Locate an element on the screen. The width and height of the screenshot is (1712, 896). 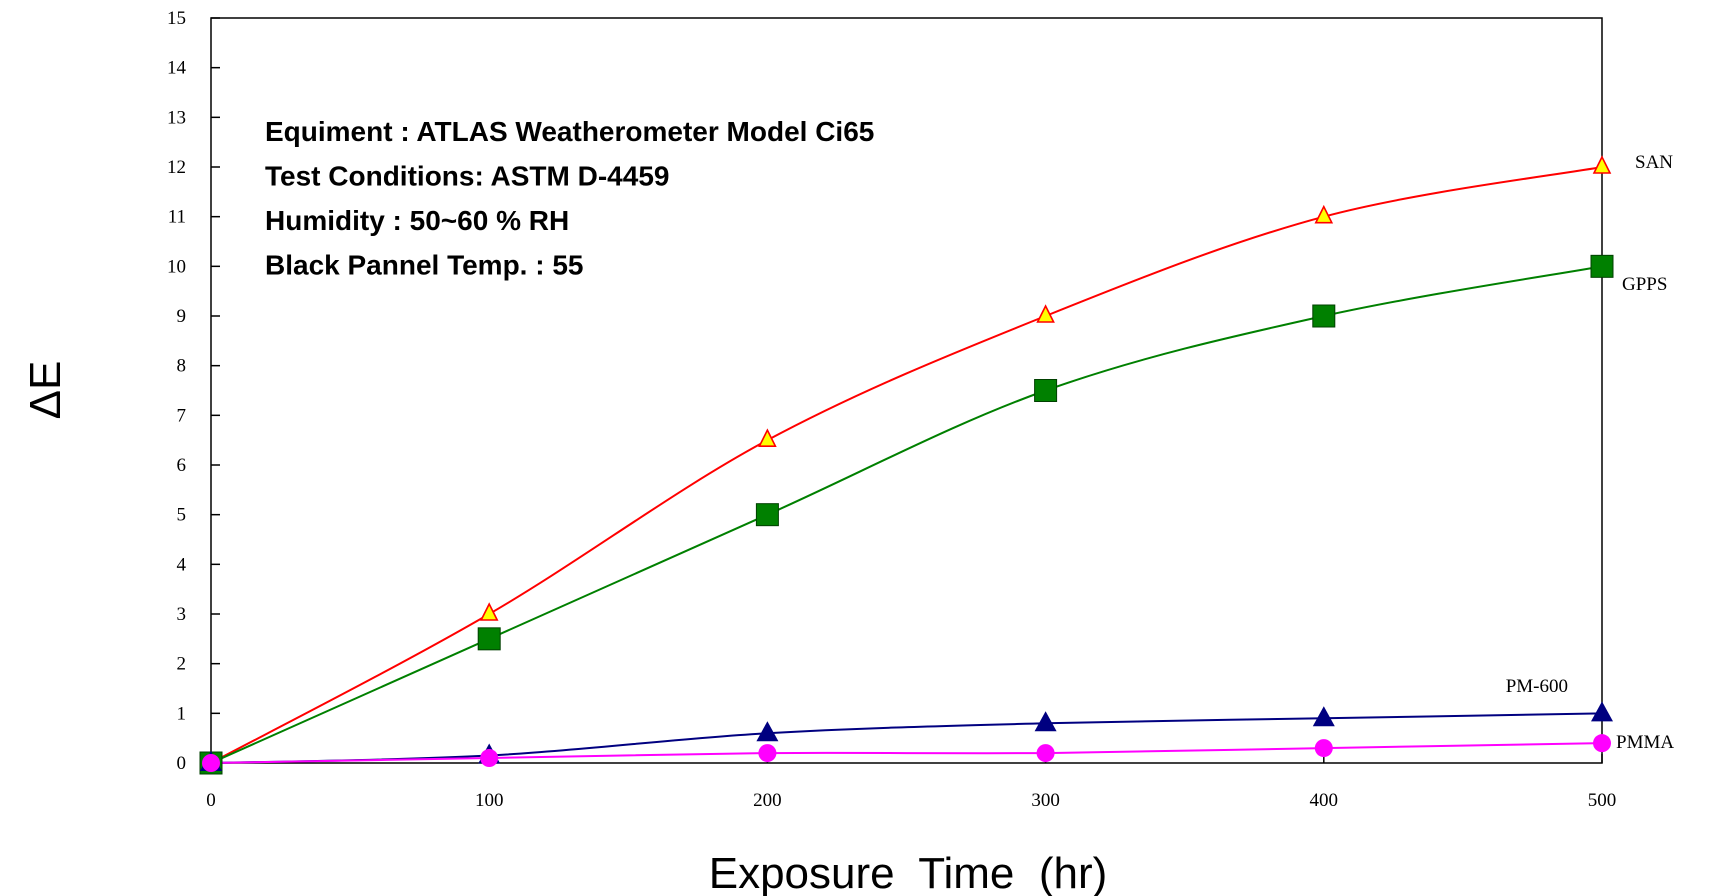
annotation-line: Black Pannel Temp. : 55 is located at coordinates (424, 265).